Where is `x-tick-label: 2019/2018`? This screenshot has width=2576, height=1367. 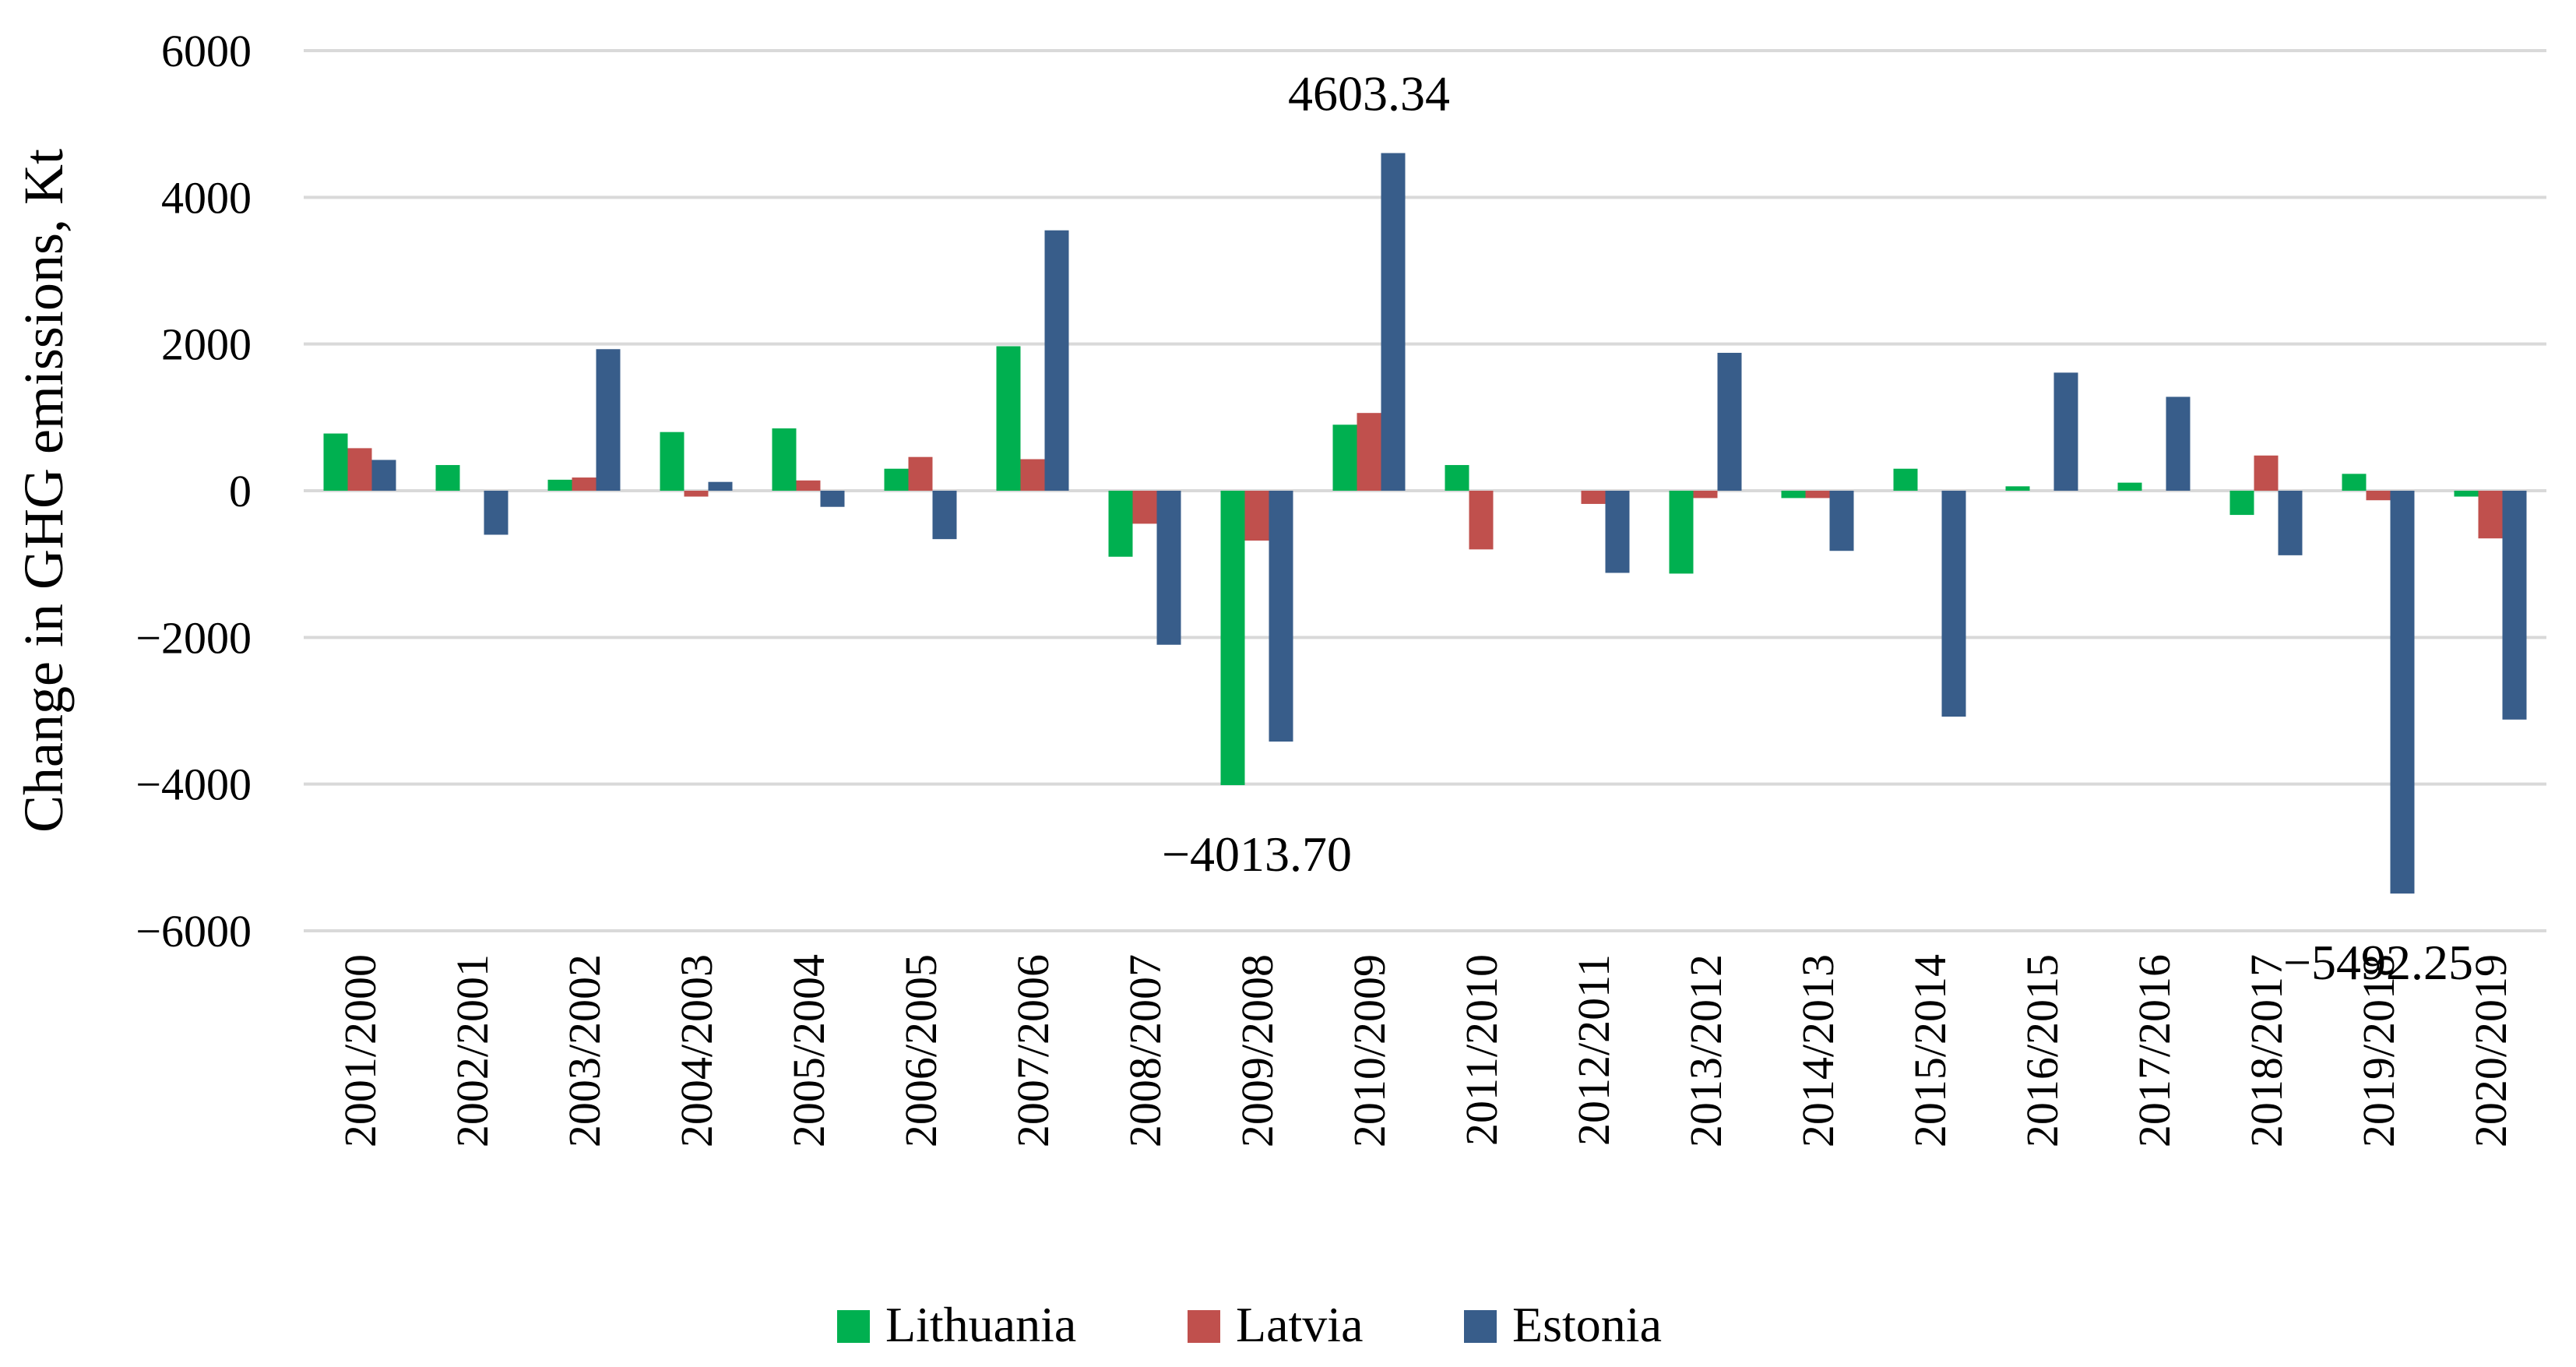 x-tick-label: 2019/2018 is located at coordinates (2378, 1050).